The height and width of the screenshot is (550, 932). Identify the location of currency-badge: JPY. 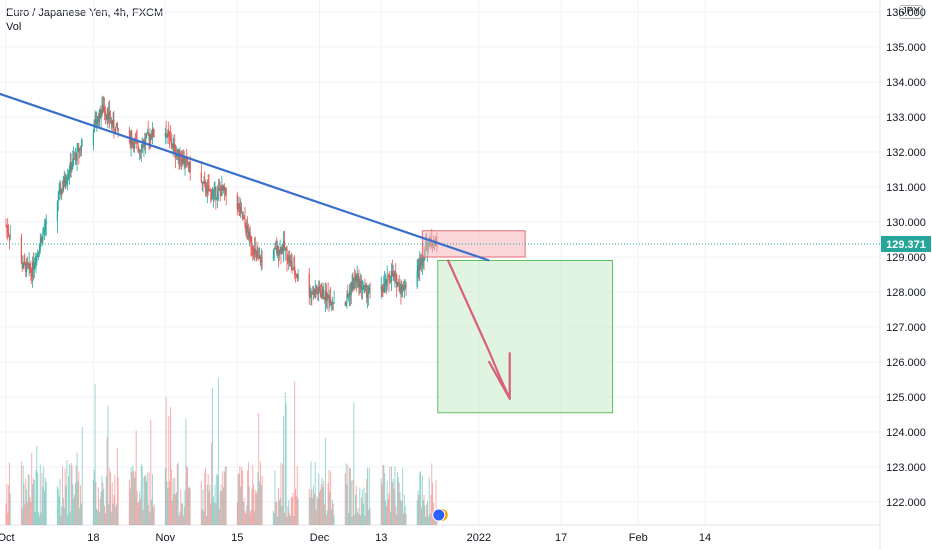
(910, 12).